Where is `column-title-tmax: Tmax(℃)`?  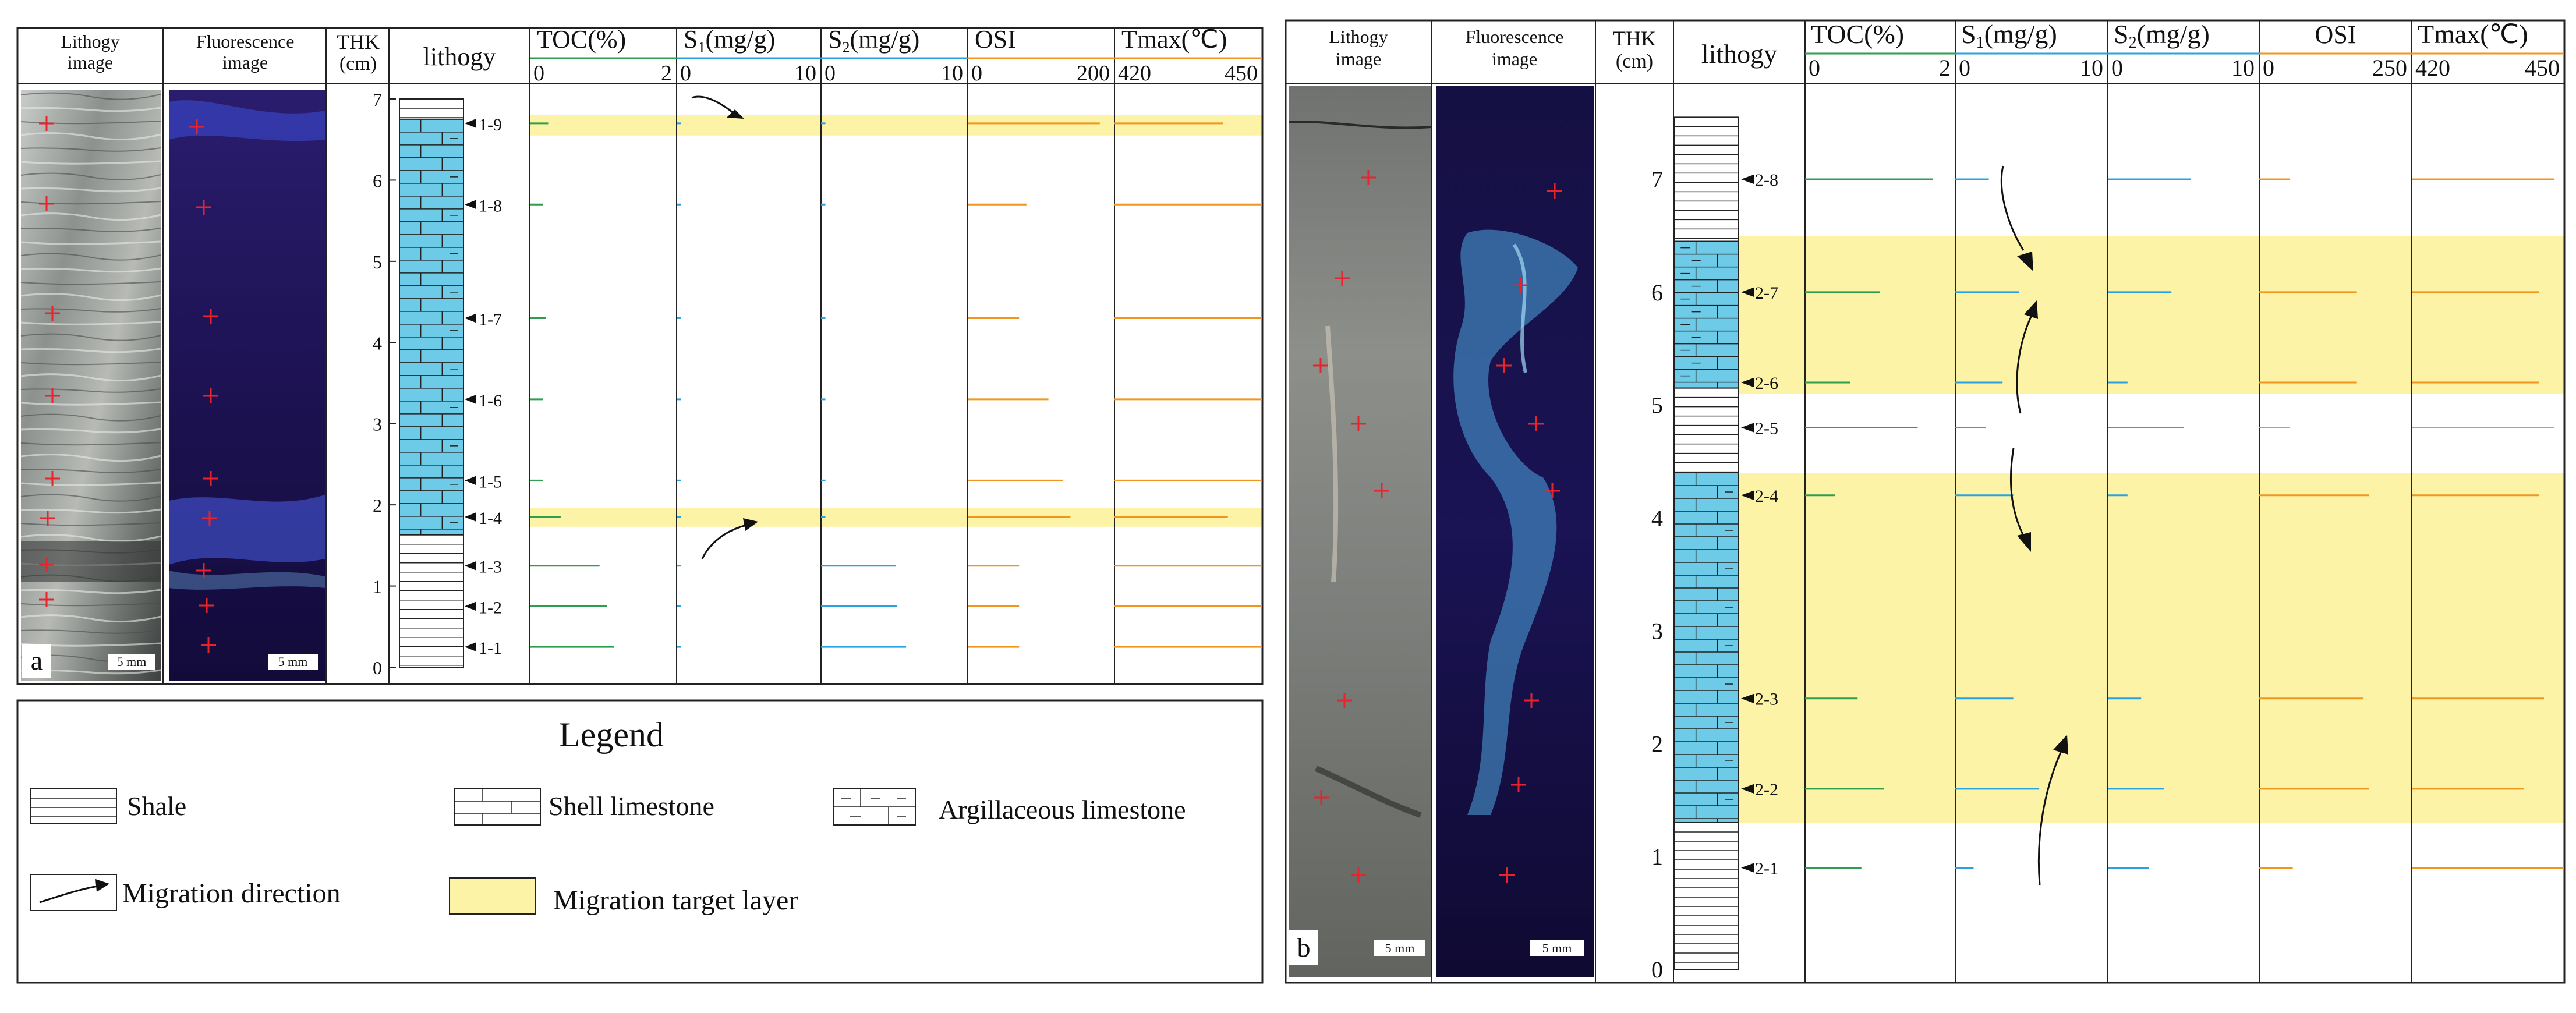 column-title-tmax: Tmax(℃) is located at coordinates (1174, 39).